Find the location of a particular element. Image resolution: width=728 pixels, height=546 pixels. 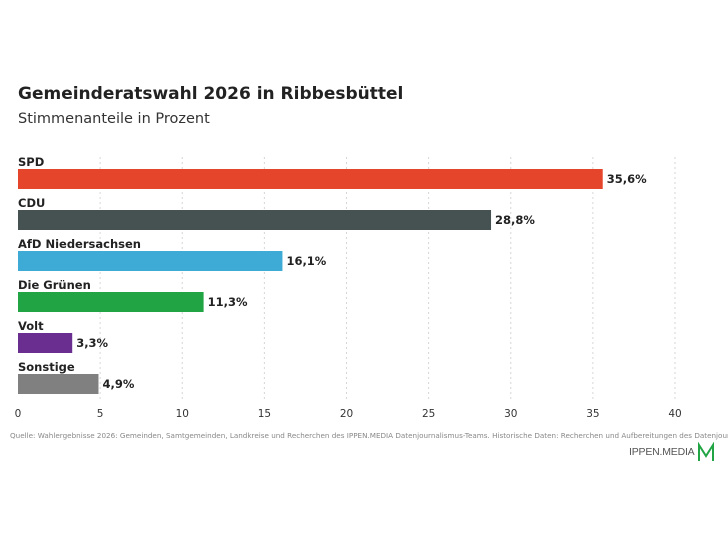

publisher-logo: IPPEN.MEDIA is located at coordinates (672, 452).